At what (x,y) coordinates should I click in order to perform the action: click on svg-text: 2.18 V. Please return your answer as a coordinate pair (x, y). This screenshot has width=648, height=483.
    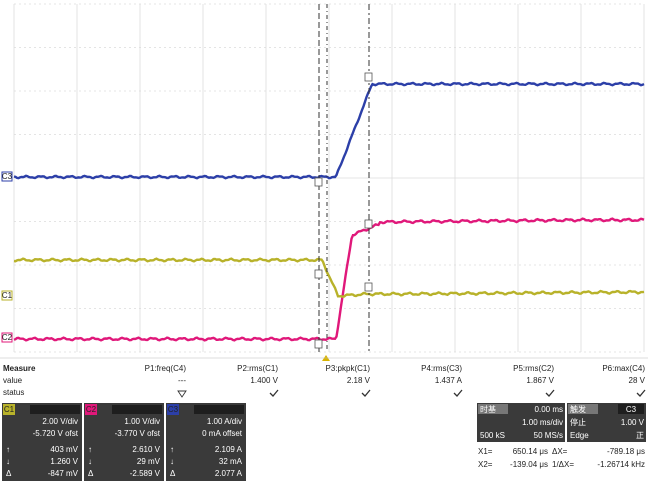
    Looking at the image, I should click on (359, 380).